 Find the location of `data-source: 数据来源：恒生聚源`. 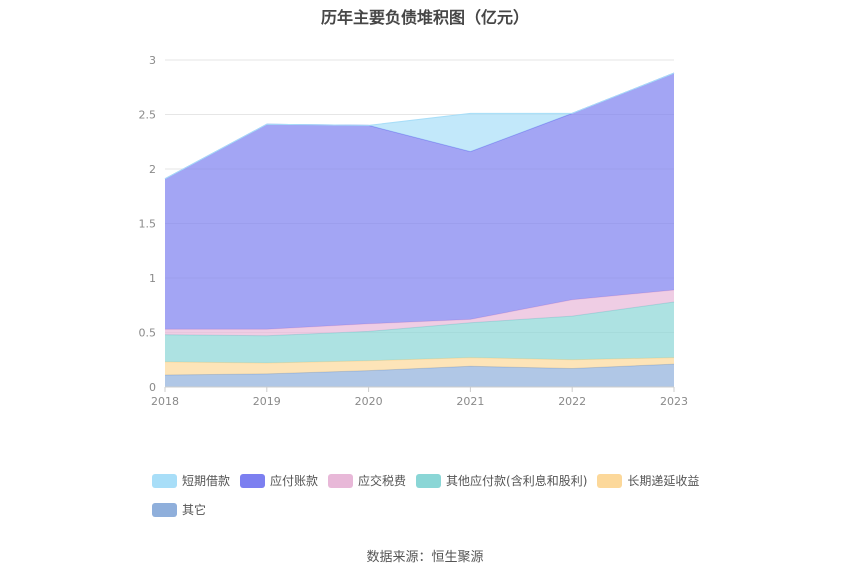

data-source: 数据来源：恒生聚源 is located at coordinates (425, 557).